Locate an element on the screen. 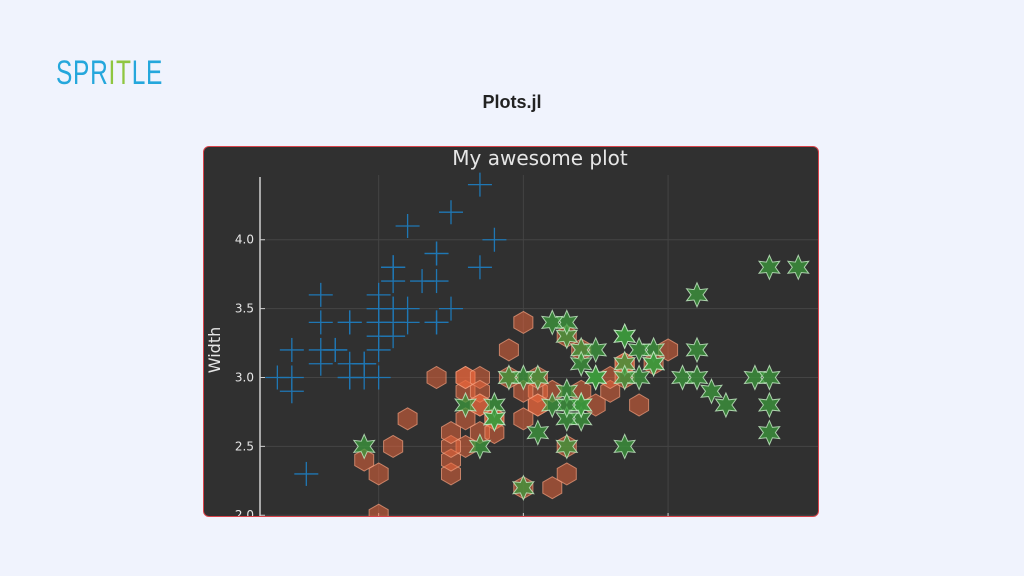 The height and width of the screenshot is (576, 1024). chart-title: My awesome plot is located at coordinates (540, 158).